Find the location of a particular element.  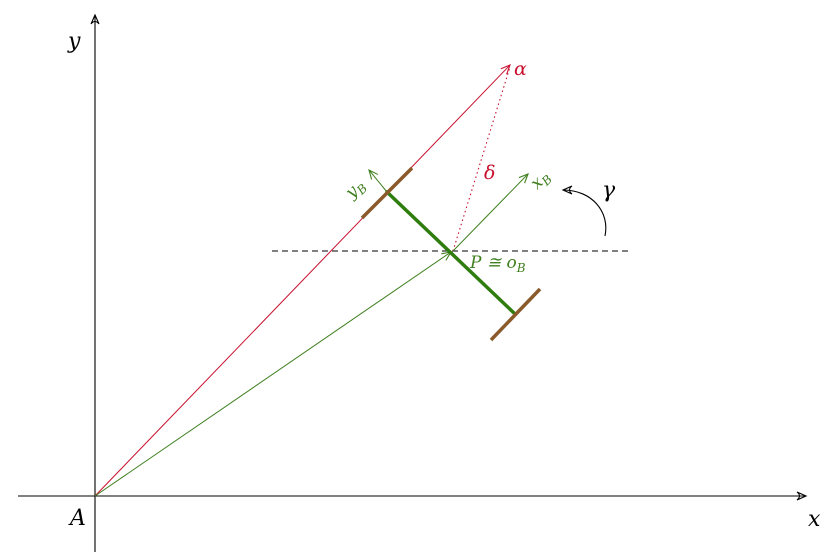

delta-dotted-line is located at coordinates (481, 159).